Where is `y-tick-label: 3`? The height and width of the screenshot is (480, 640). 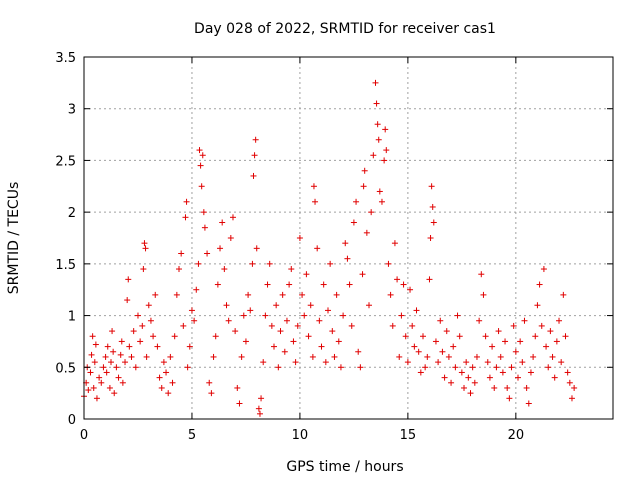 y-tick-label: 3 is located at coordinates (72, 110).